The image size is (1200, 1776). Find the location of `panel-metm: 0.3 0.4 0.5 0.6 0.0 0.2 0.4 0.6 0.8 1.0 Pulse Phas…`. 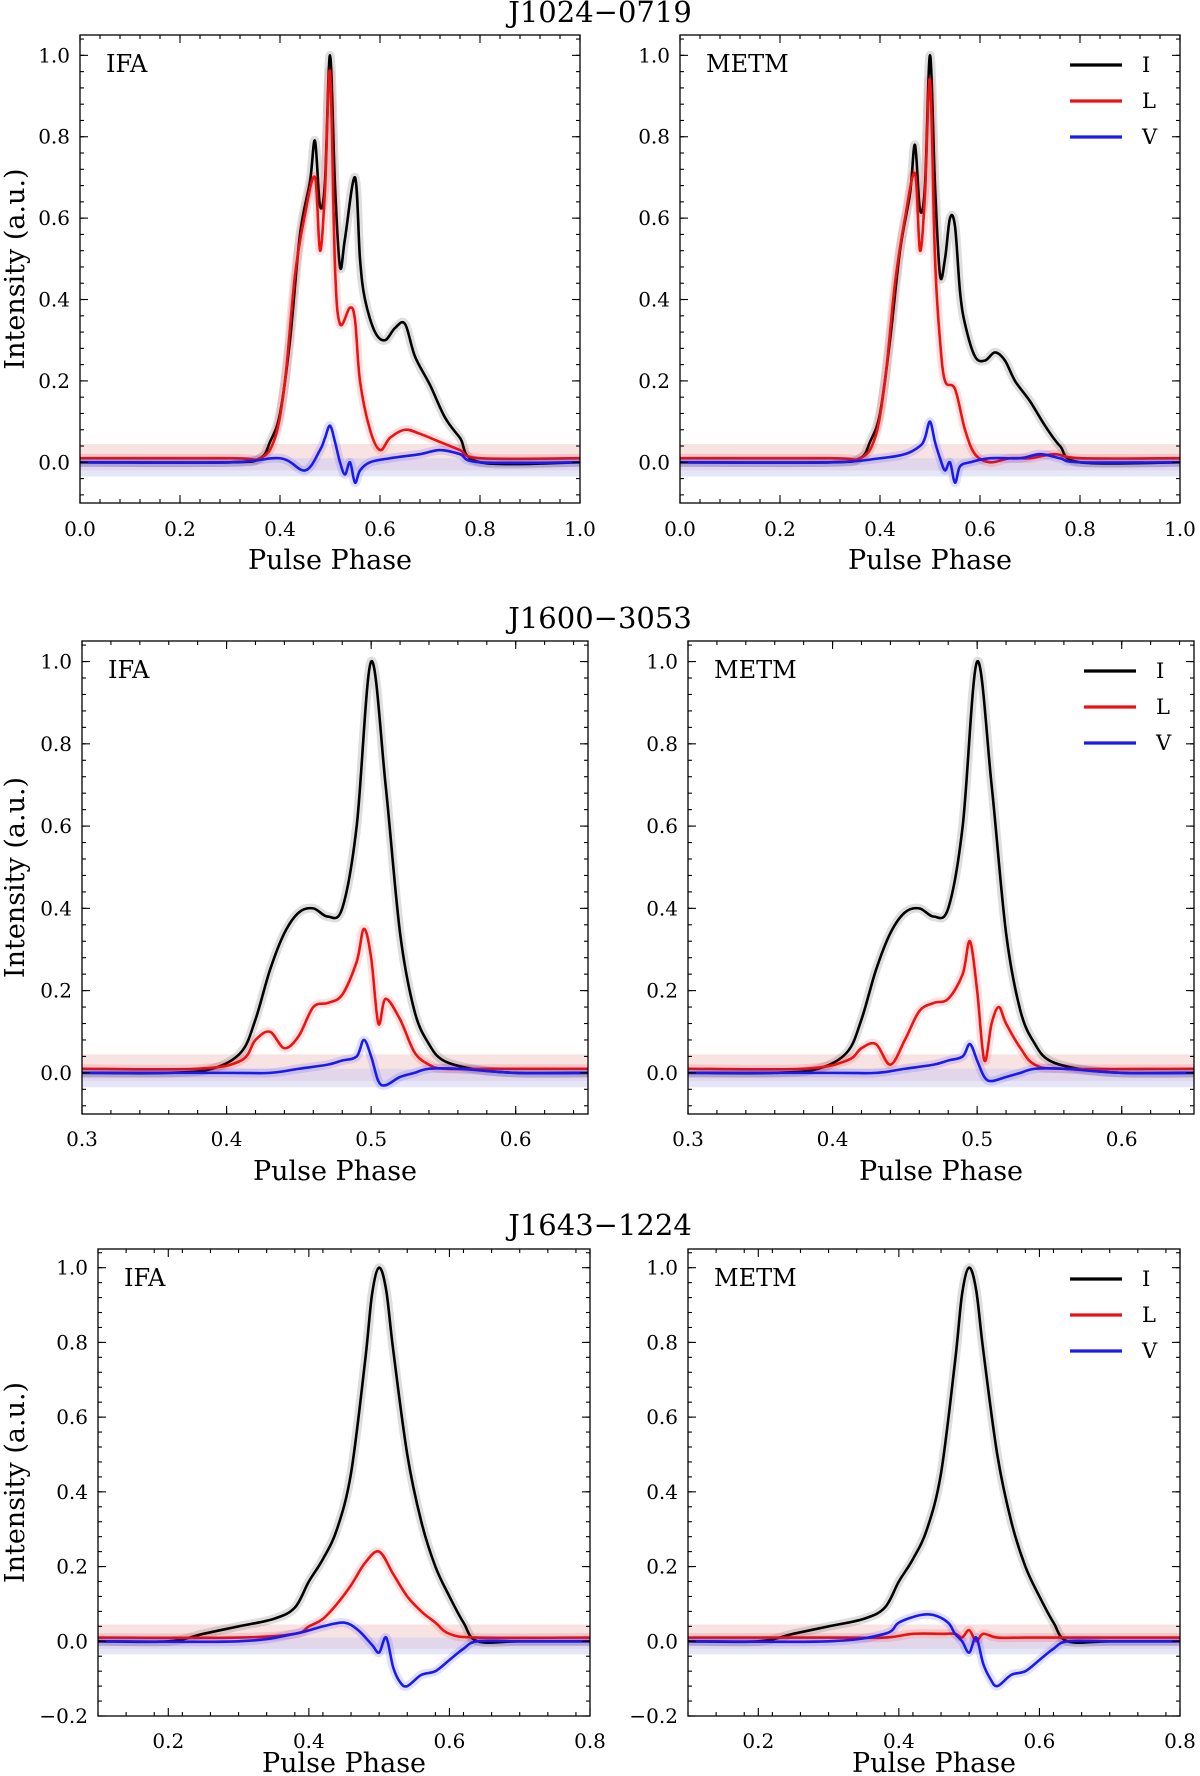

panel-metm: 0.3 0.4 0.5 0.6 0.0 0.2 0.4 0.6 0.8 1.0 Pulse Phas… is located at coordinates (920, 913).